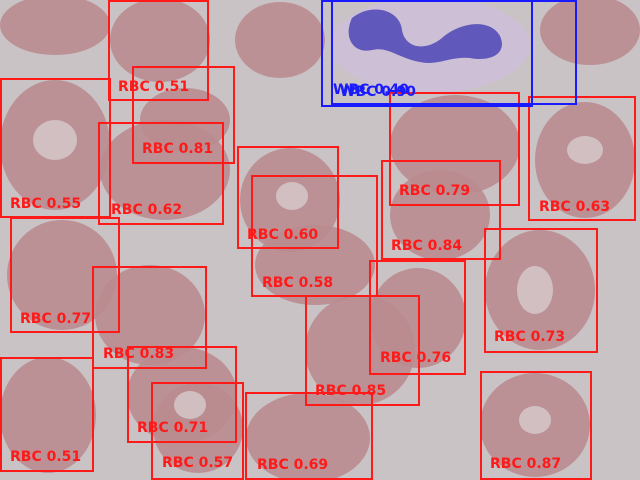 The width and height of the screenshot is (640, 480). Describe the element at coordinates (173, 428) in the screenshot. I see `rbc-detection-label: RBC 0.71` at that location.